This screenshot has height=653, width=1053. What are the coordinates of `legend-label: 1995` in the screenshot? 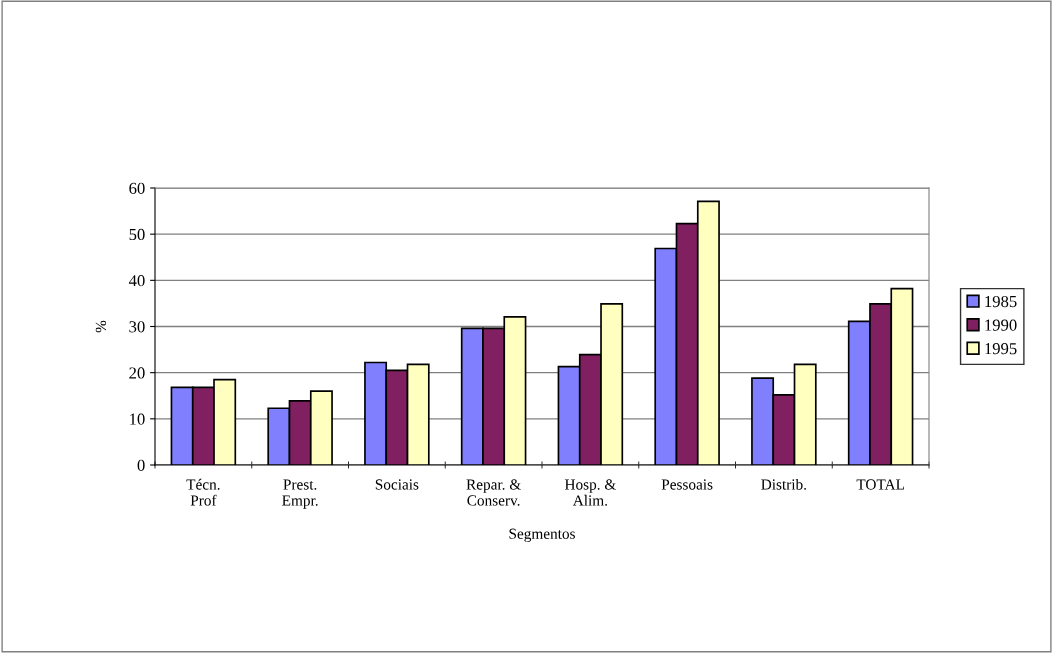 It's located at (1001, 349).